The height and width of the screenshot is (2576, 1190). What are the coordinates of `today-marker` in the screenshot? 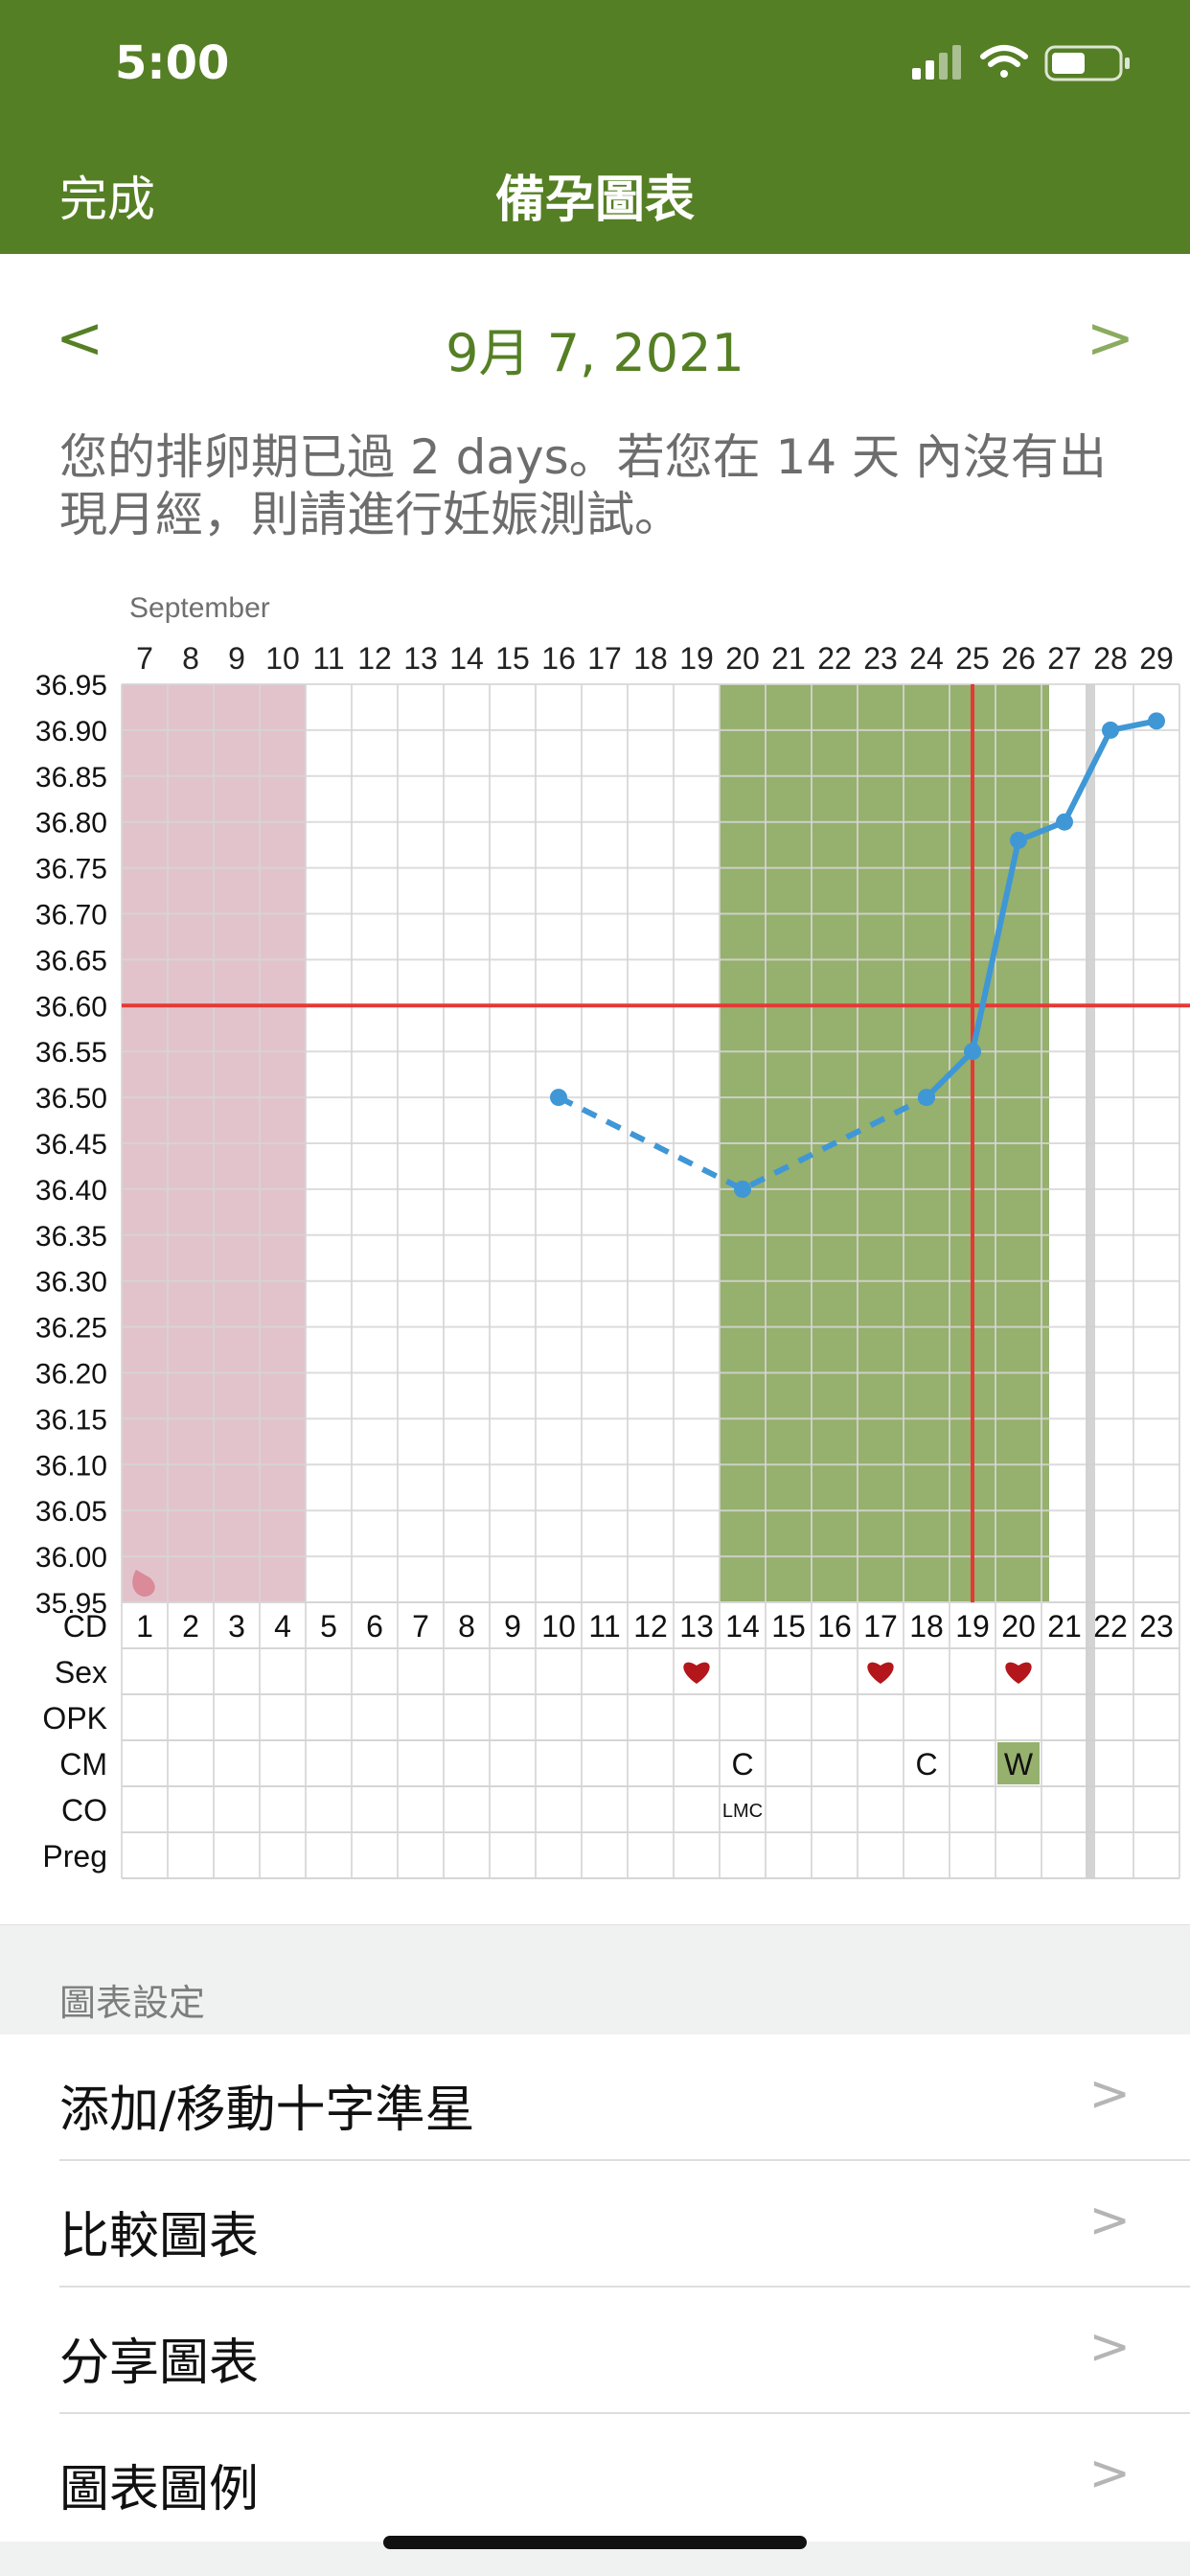 It's located at (1091, 1281).